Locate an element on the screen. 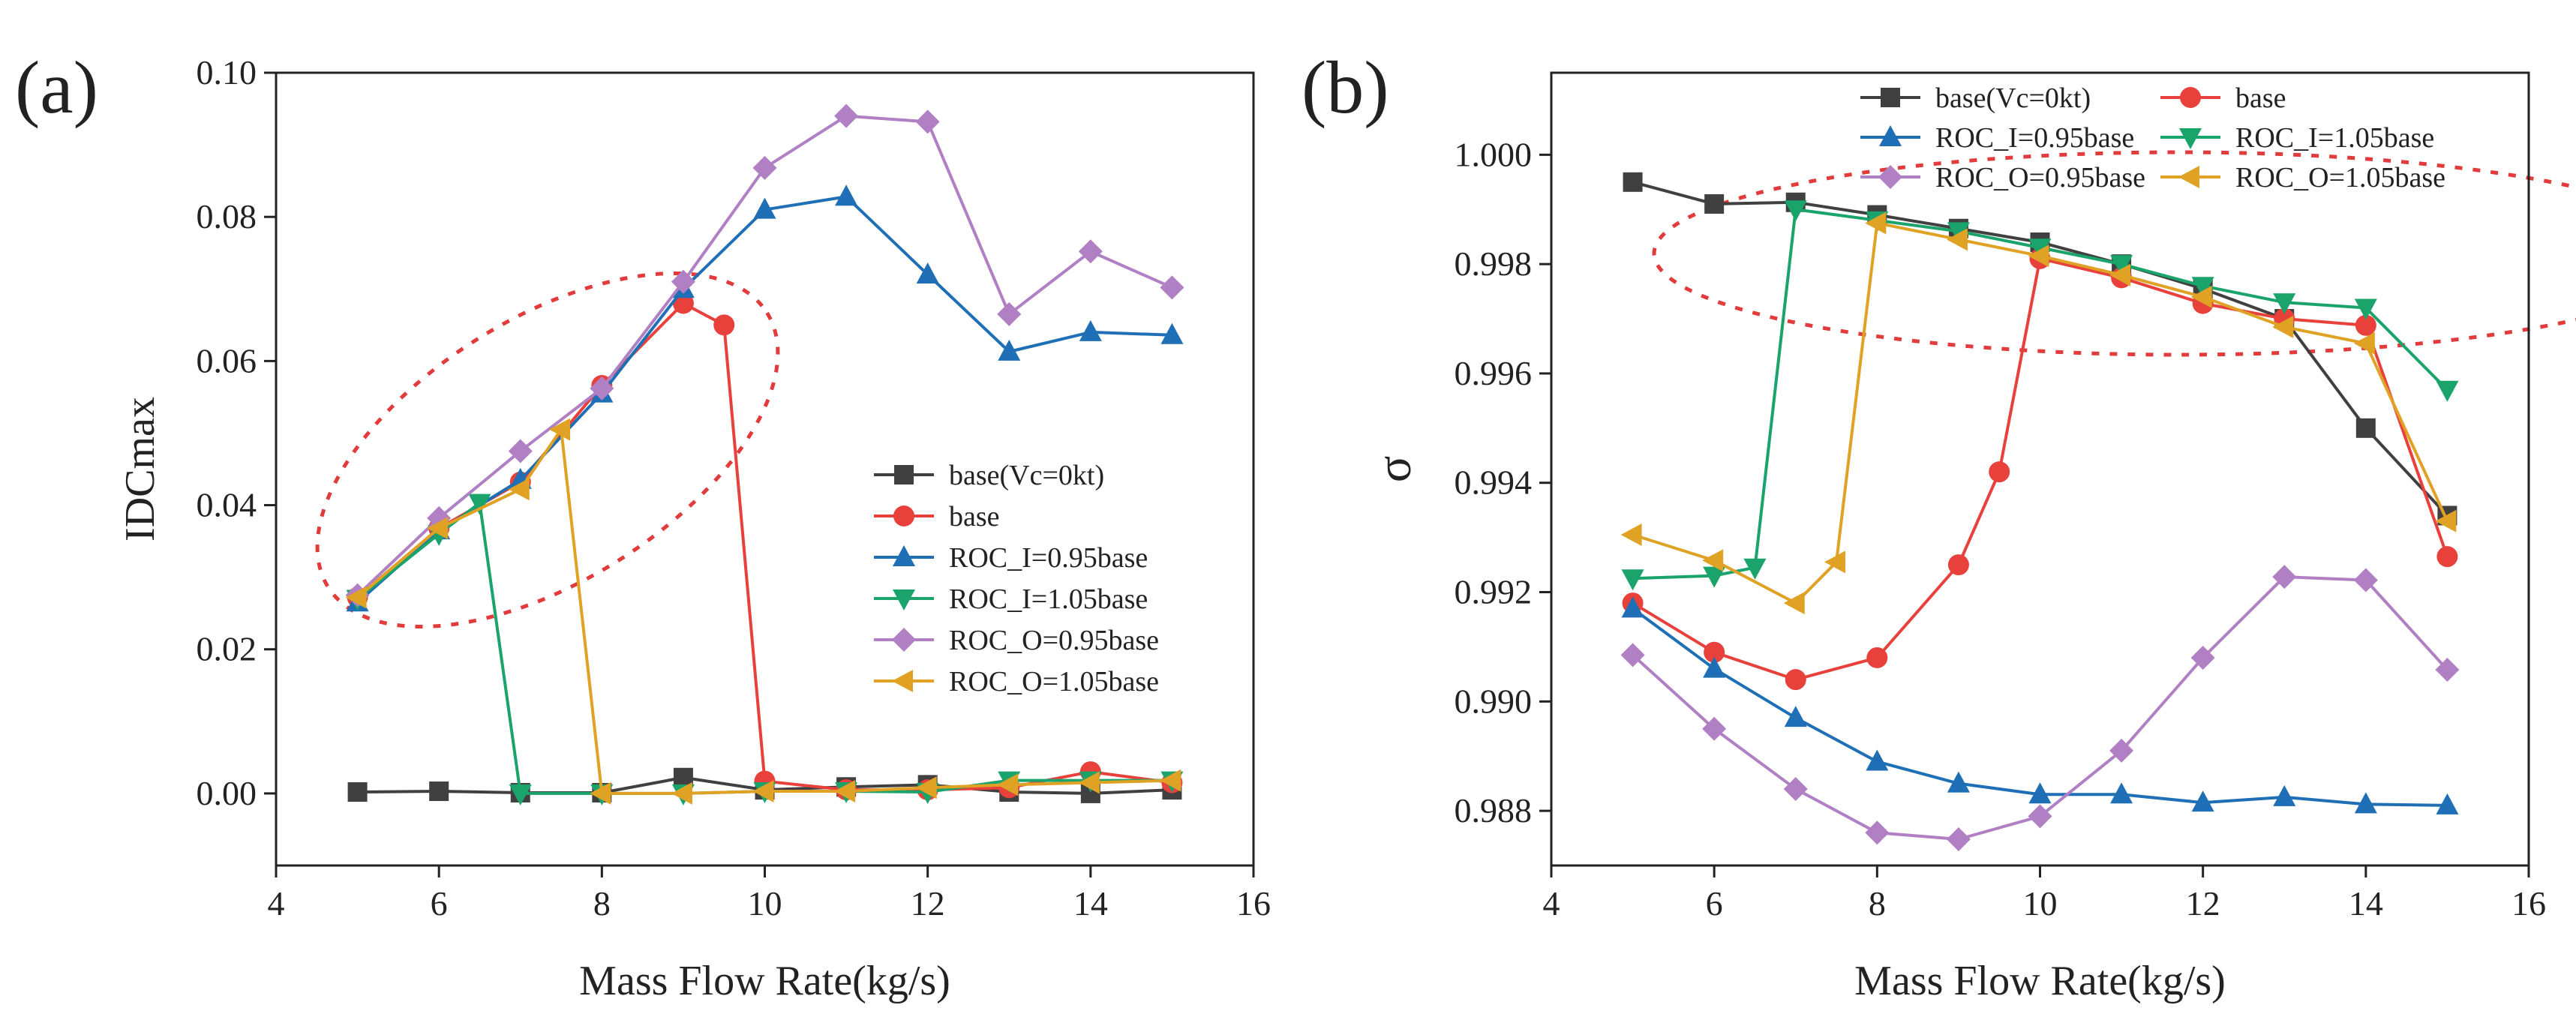 This screenshot has height=1035, width=2576. panelA-x-tick-label: 8 is located at coordinates (602, 903).